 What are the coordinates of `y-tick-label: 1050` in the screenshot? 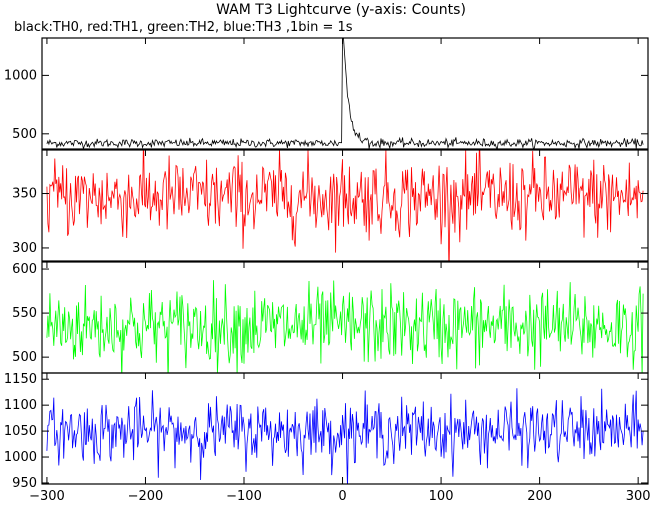 It's located at (20, 431).